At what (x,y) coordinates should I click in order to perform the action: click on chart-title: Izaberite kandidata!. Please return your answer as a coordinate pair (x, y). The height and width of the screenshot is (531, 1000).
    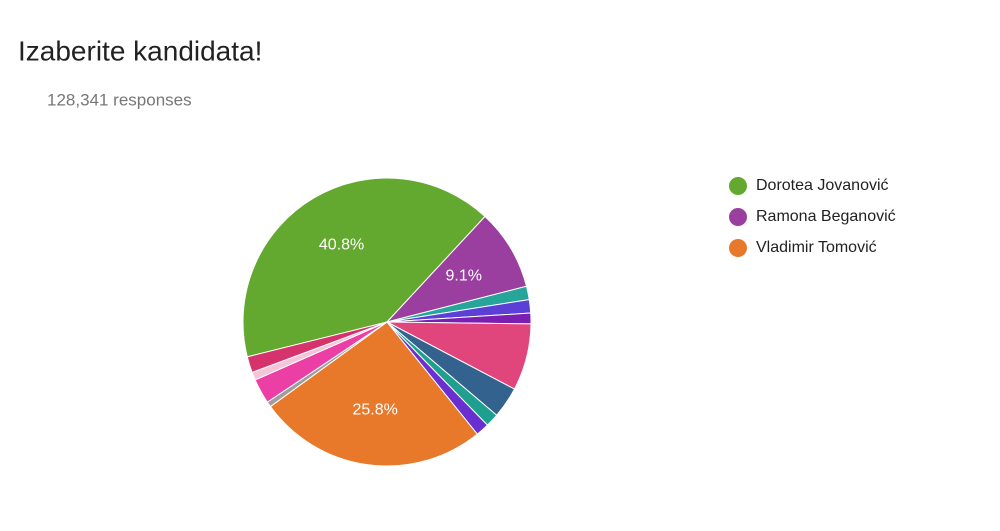
    Looking at the image, I should click on (140, 50).